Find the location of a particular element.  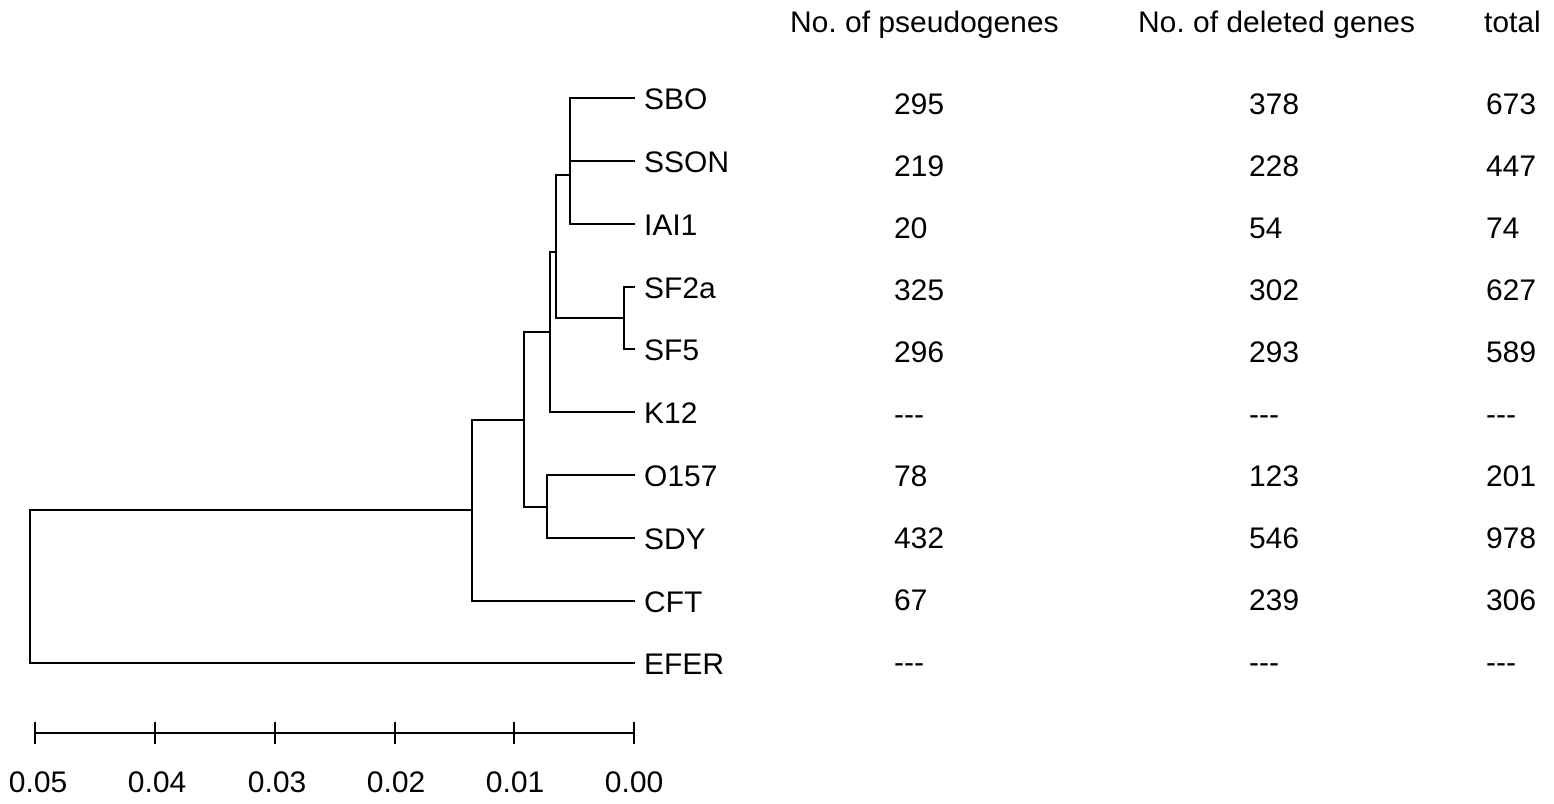

taxon-label: O157 is located at coordinates (680, 476).